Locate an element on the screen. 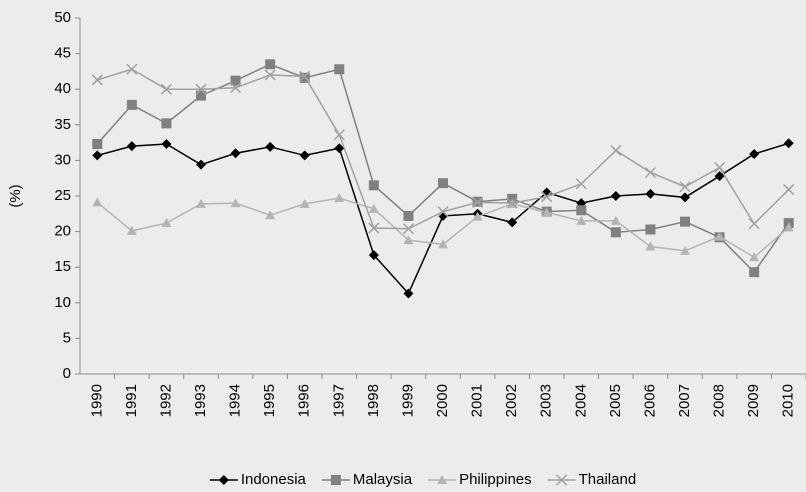  y-tick-label: 20 is located at coordinates (62, 231).